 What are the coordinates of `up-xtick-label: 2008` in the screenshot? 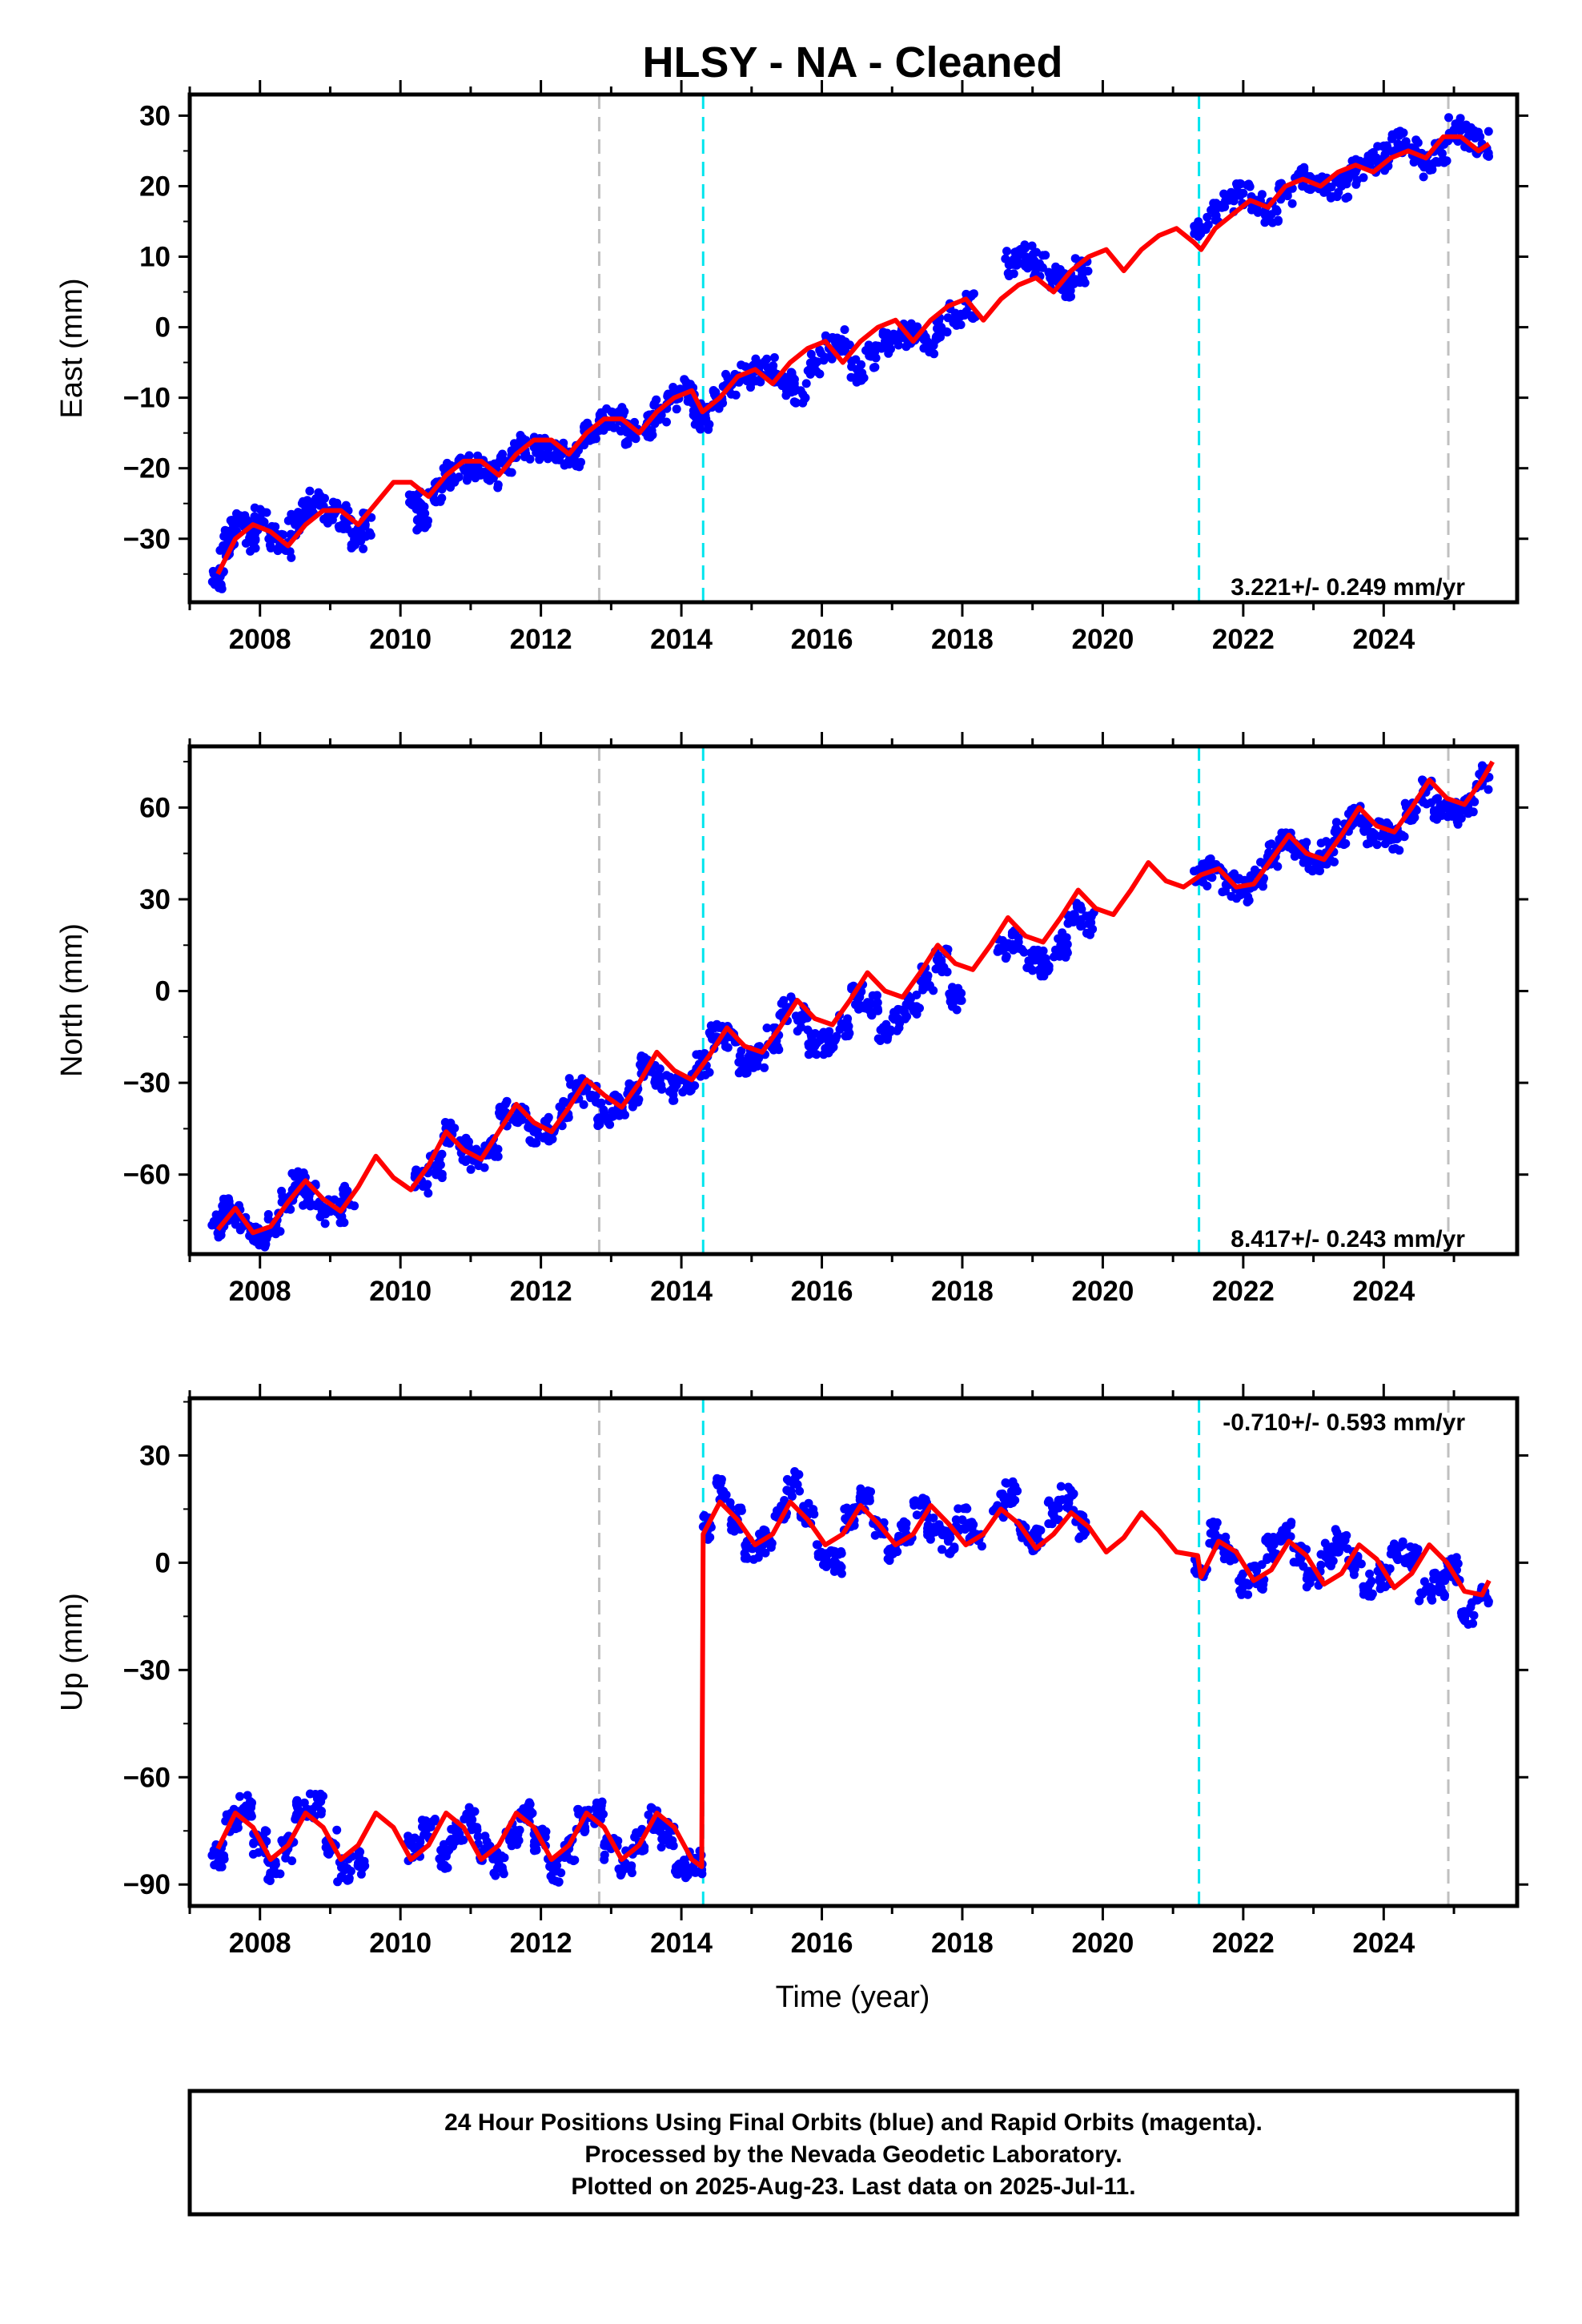 It's located at (260, 1943).